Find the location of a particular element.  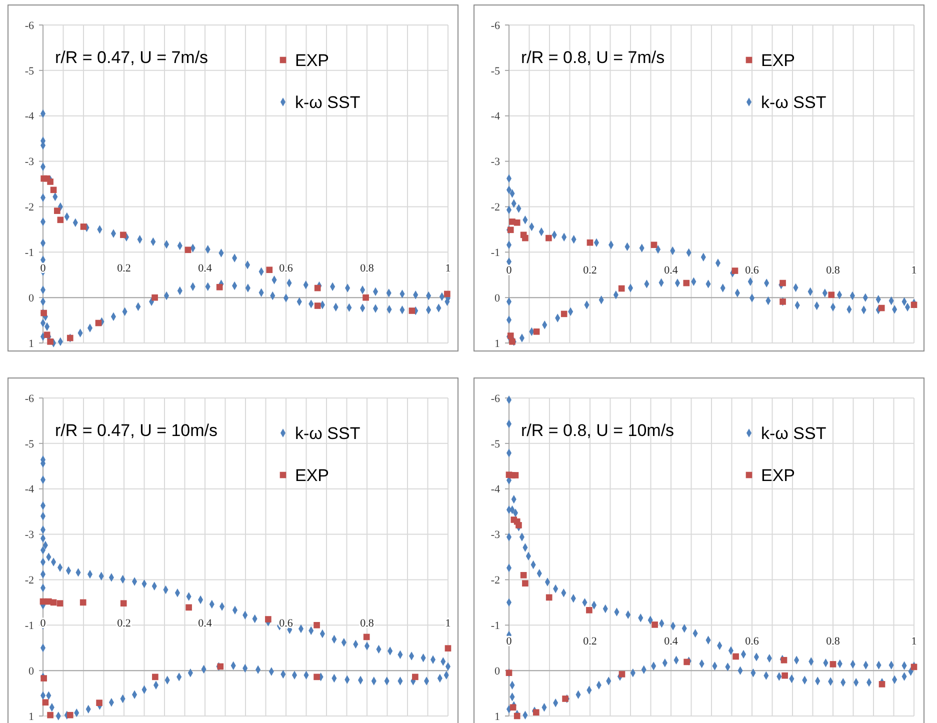

text: r/R = 0.47, U = 7m/s is located at coordinates (131, 57).